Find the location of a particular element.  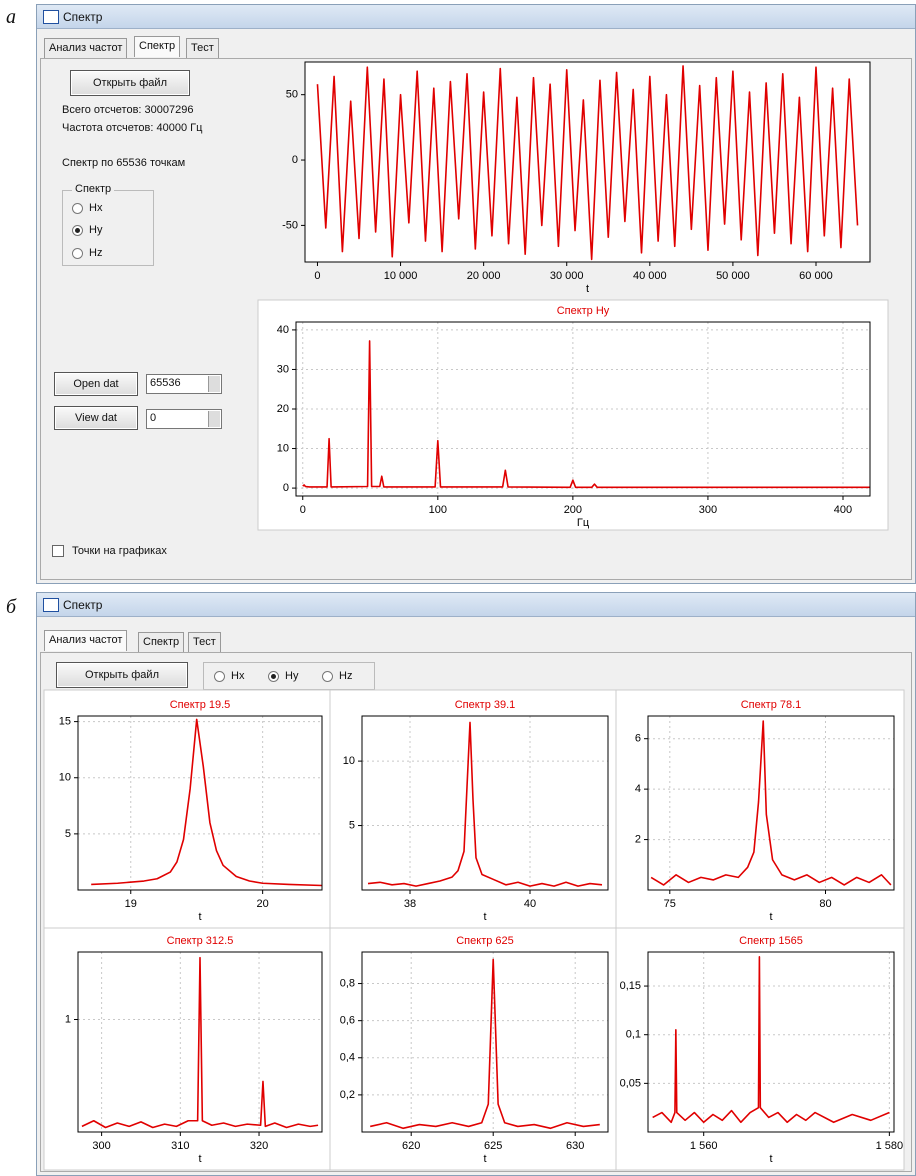

group-title: Спектр is located at coordinates (93, 189).